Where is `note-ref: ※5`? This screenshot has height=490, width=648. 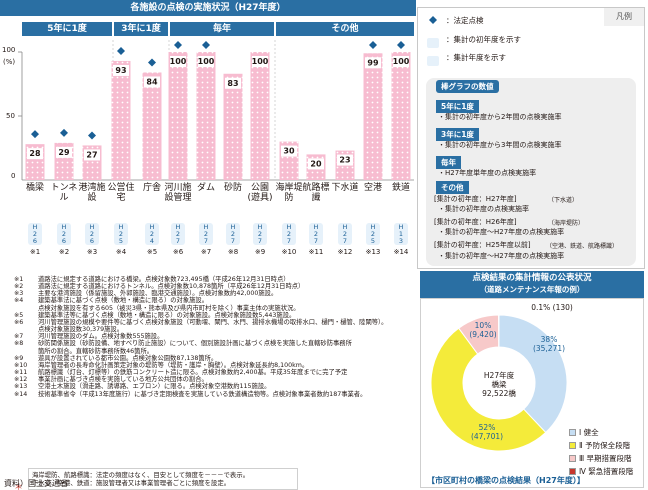
note-ref: ※5 is located at coordinates (152, 252).